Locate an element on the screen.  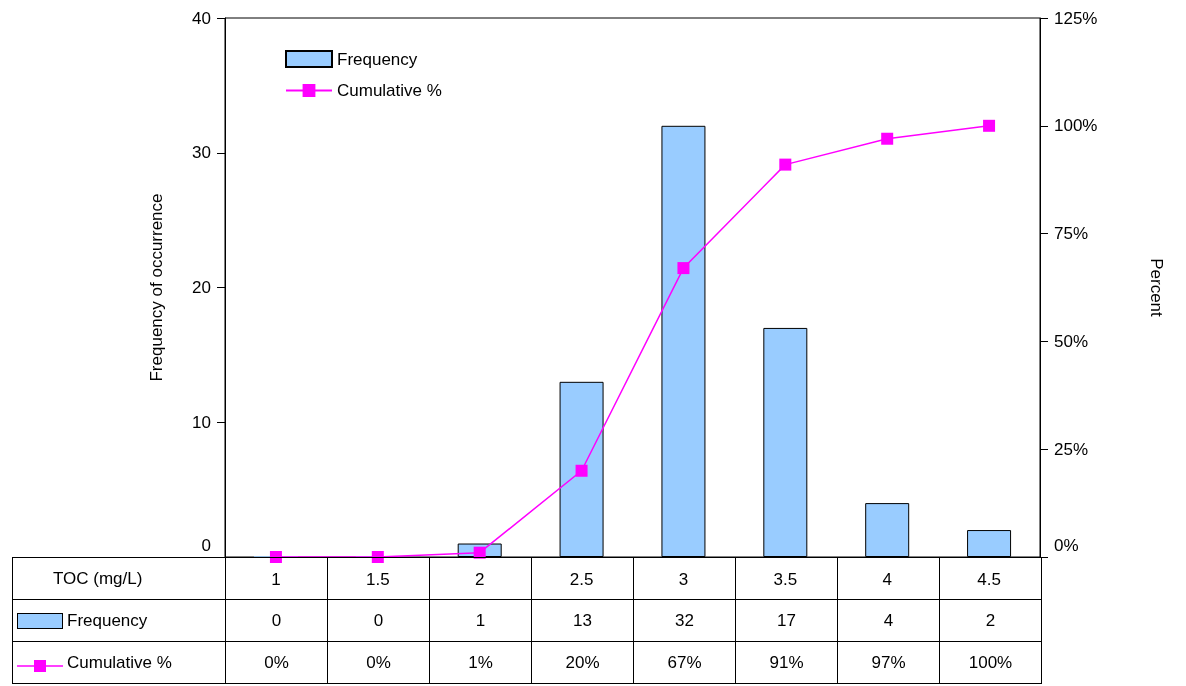
x-tick-label: 1 is located at coordinates (276, 579).